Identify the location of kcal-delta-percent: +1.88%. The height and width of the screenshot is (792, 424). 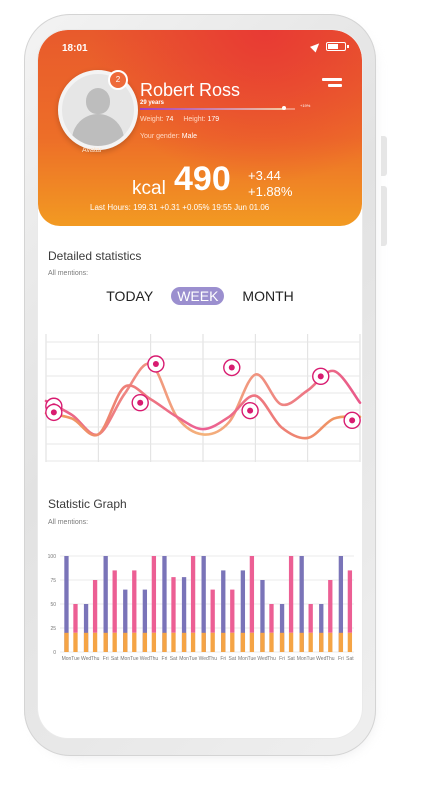
(270, 191).